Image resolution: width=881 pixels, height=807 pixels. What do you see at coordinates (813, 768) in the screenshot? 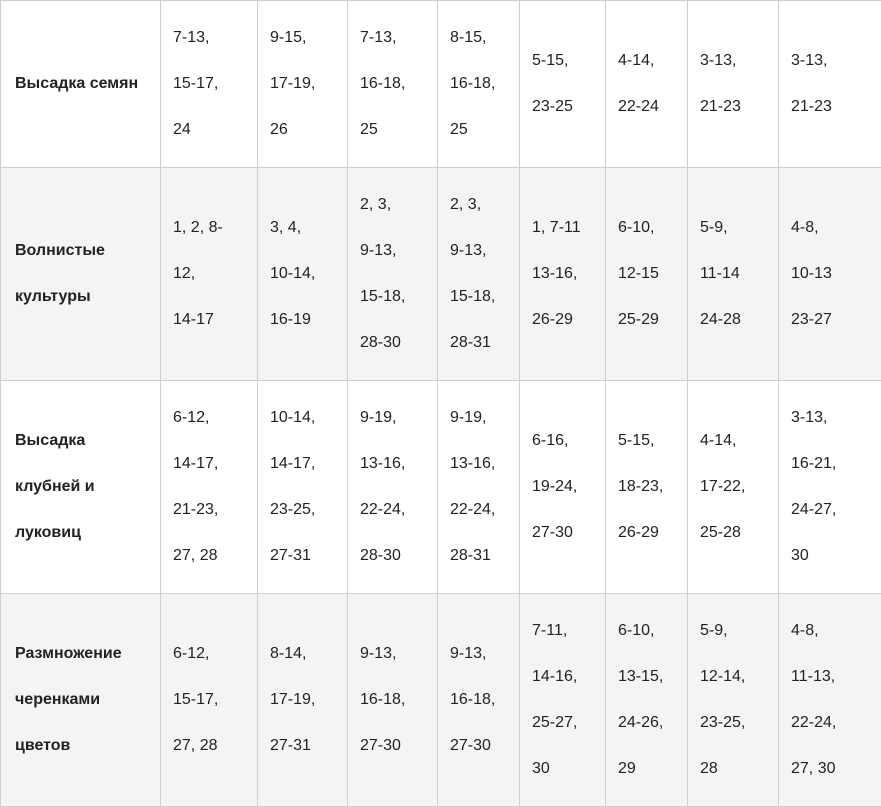
I see `date-range: 27, 30` at bounding box center [813, 768].